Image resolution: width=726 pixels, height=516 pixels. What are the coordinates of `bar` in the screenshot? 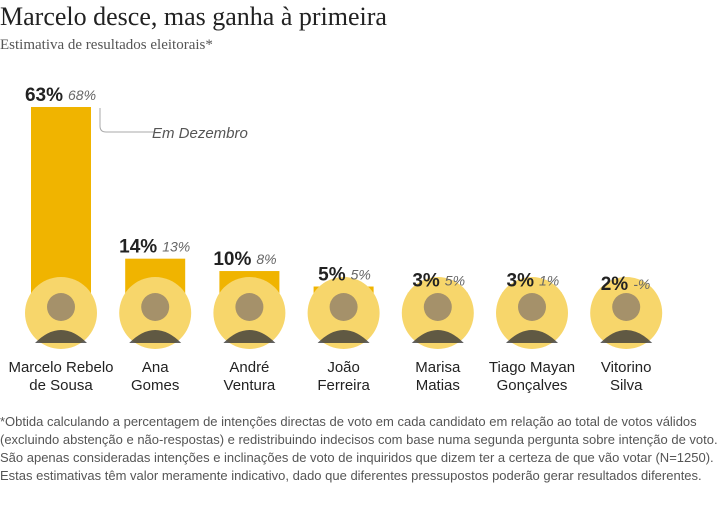 It's located at (61, 204).